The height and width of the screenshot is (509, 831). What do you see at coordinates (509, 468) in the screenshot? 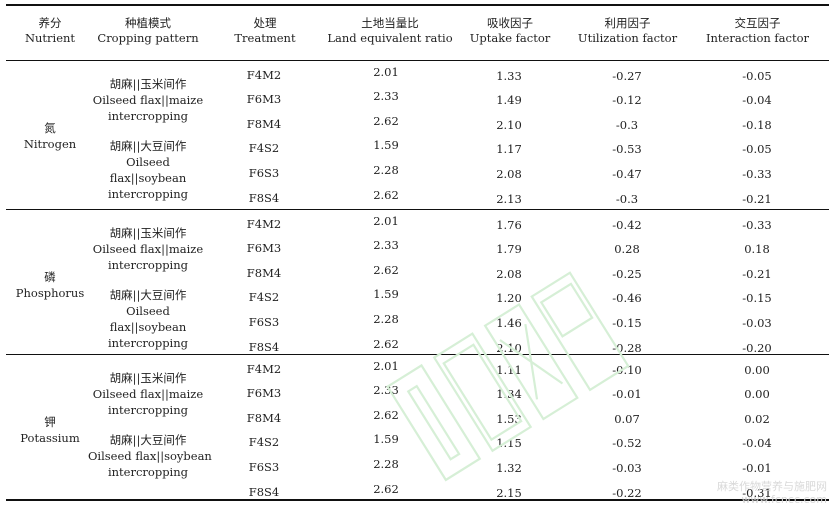
I see `cell-uptake: 1.32` at bounding box center [509, 468].